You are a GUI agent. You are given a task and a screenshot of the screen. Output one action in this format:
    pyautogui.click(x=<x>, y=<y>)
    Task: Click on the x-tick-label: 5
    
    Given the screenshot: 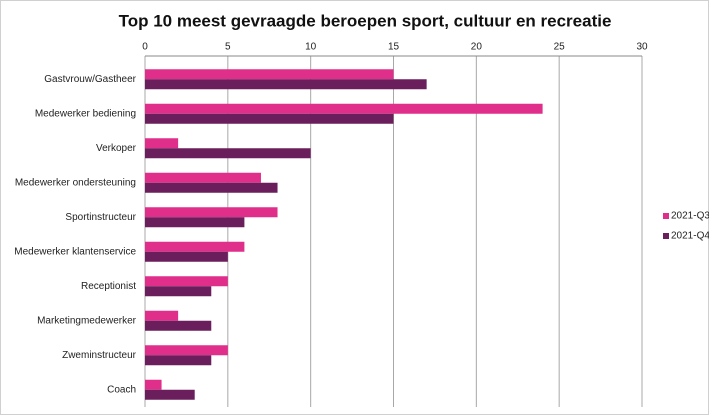 What is the action you would take?
    pyautogui.click(x=228, y=47)
    